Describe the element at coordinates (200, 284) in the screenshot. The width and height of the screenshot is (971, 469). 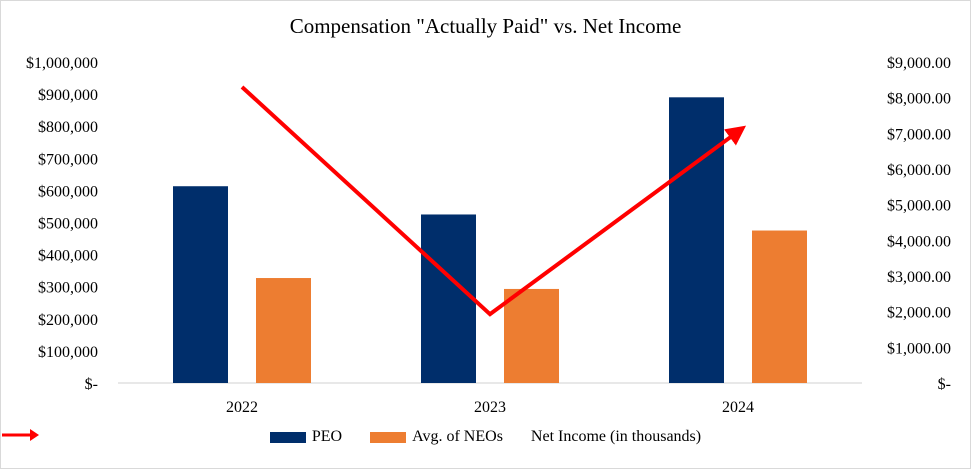
I see `bar-peo-2022` at that location.